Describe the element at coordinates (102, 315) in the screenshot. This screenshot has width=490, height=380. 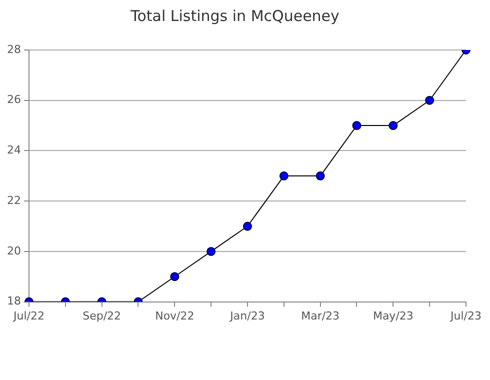
I see `x-tick-label: Sep/22` at that location.